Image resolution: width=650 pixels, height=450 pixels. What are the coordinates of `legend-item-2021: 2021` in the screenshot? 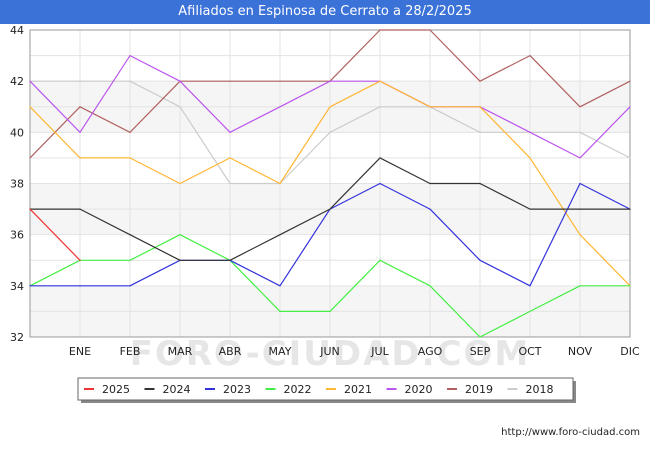 It's located at (349, 389).